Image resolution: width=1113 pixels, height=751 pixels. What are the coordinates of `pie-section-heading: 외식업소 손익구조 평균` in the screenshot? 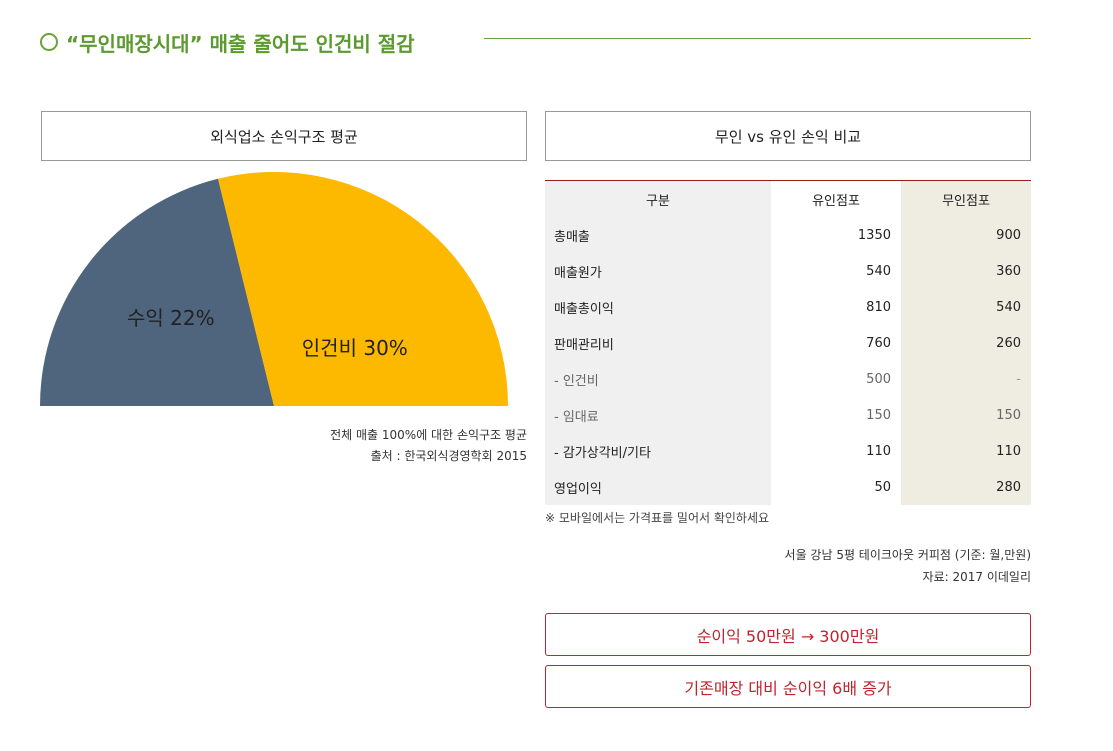 It's located at (284, 136).